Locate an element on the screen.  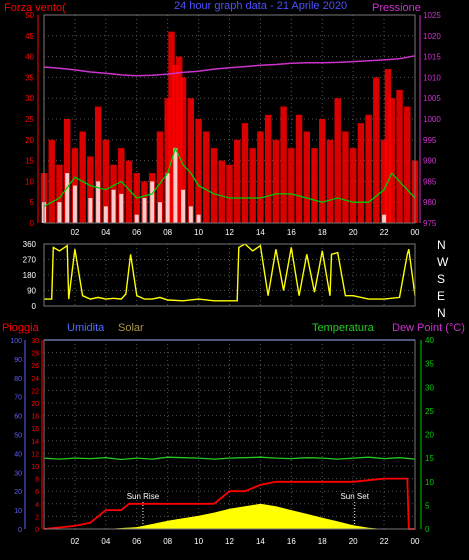
rain-ytick-label: 12 is located at coordinates (35, 454).